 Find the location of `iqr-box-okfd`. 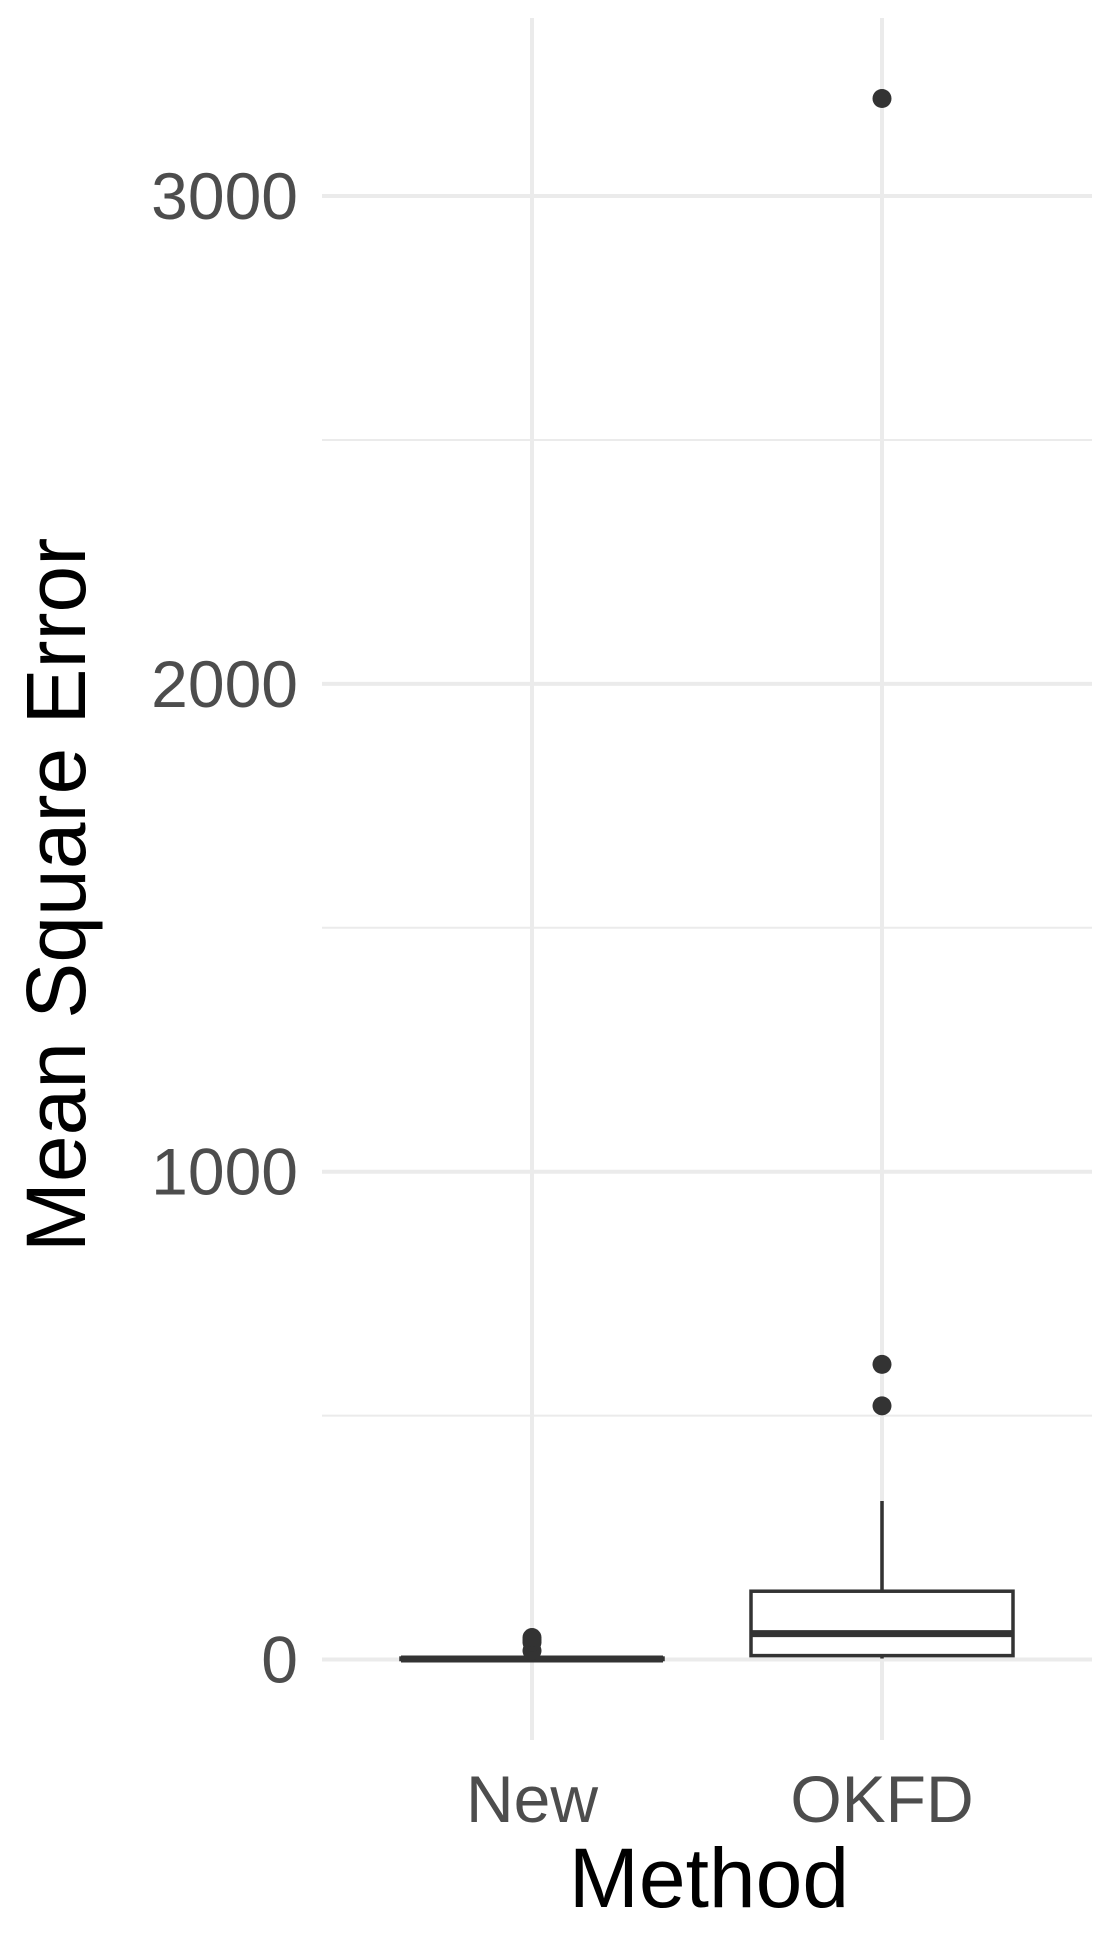

iqr-box-okfd is located at coordinates (882, 1623).